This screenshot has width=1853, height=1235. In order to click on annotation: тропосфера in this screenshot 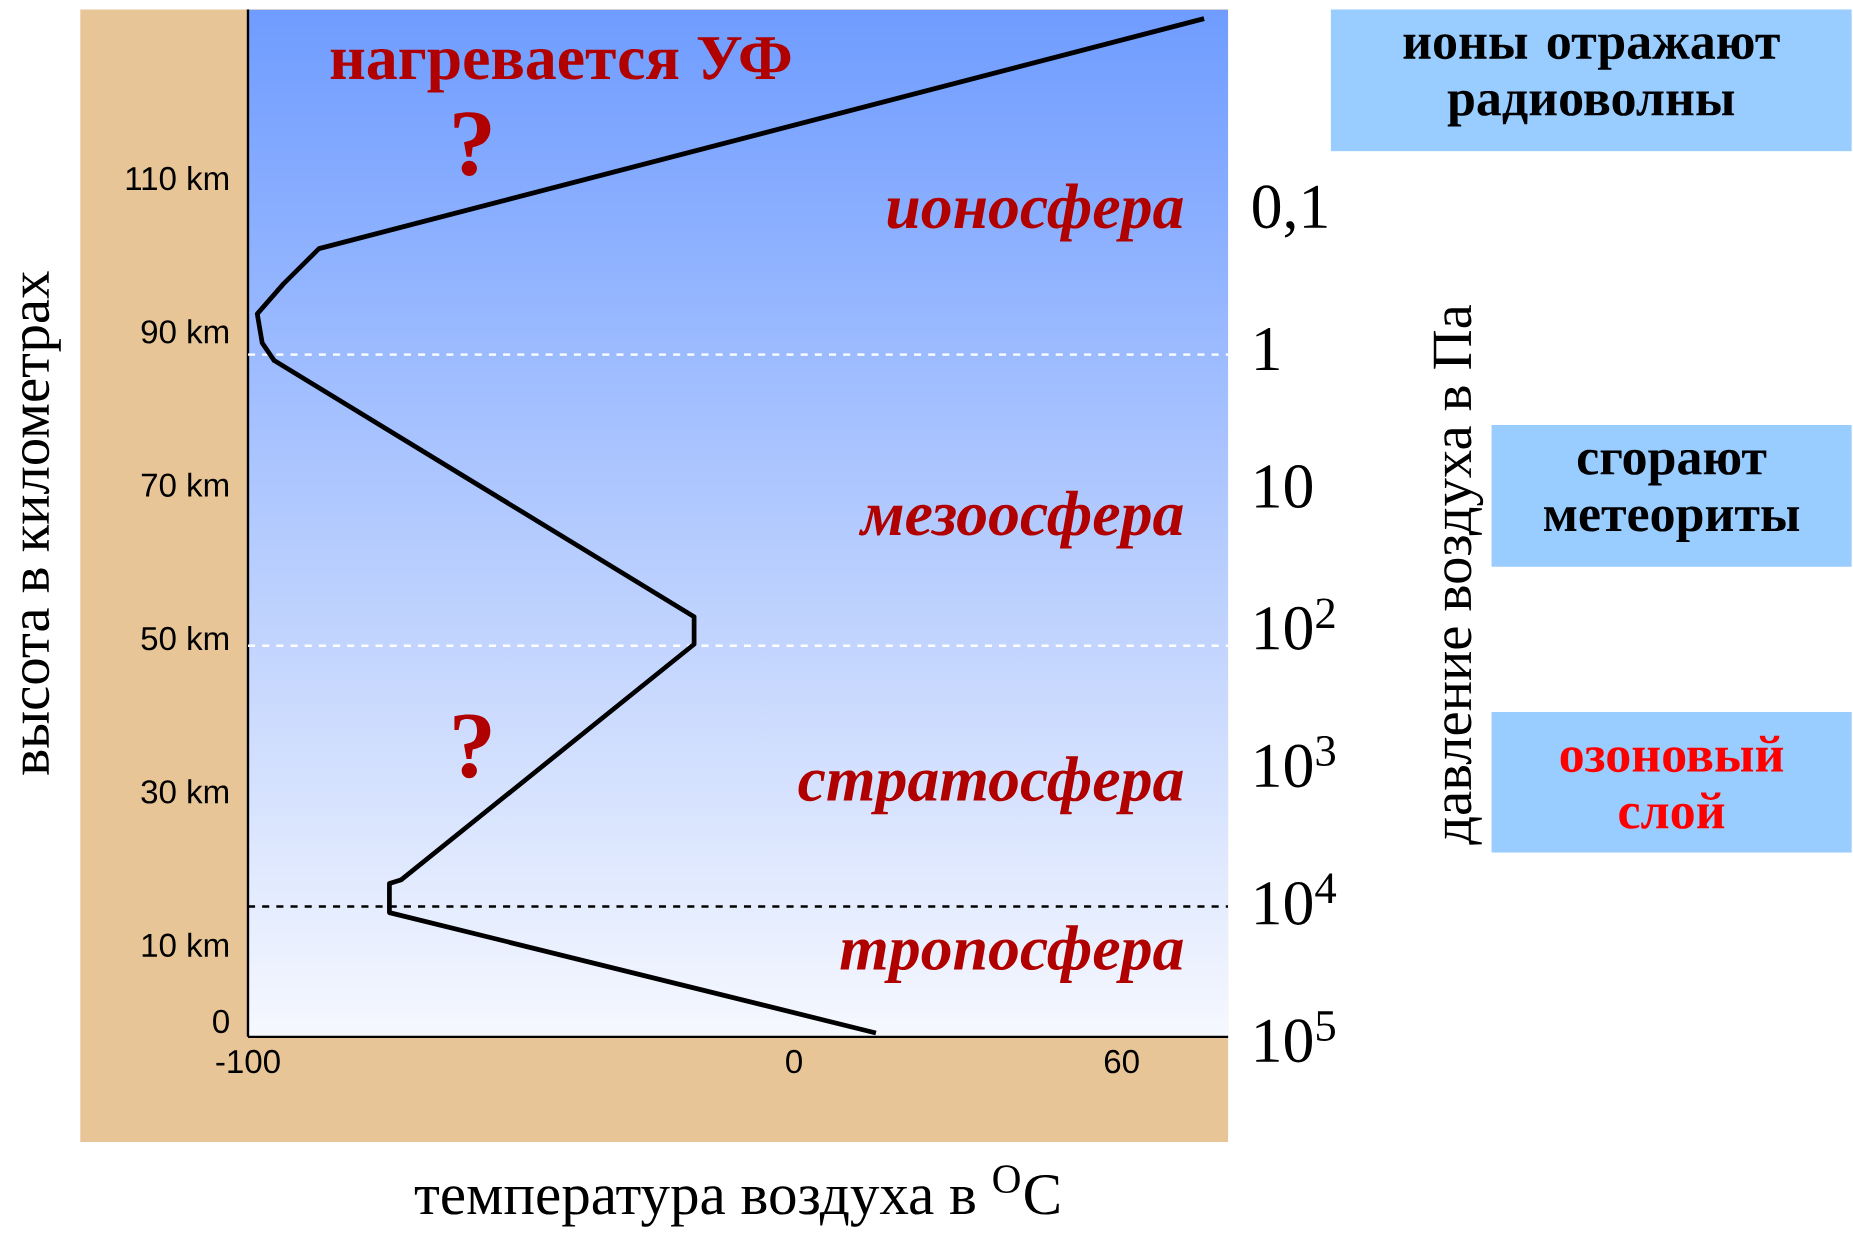, I will do `click(1011, 954)`.